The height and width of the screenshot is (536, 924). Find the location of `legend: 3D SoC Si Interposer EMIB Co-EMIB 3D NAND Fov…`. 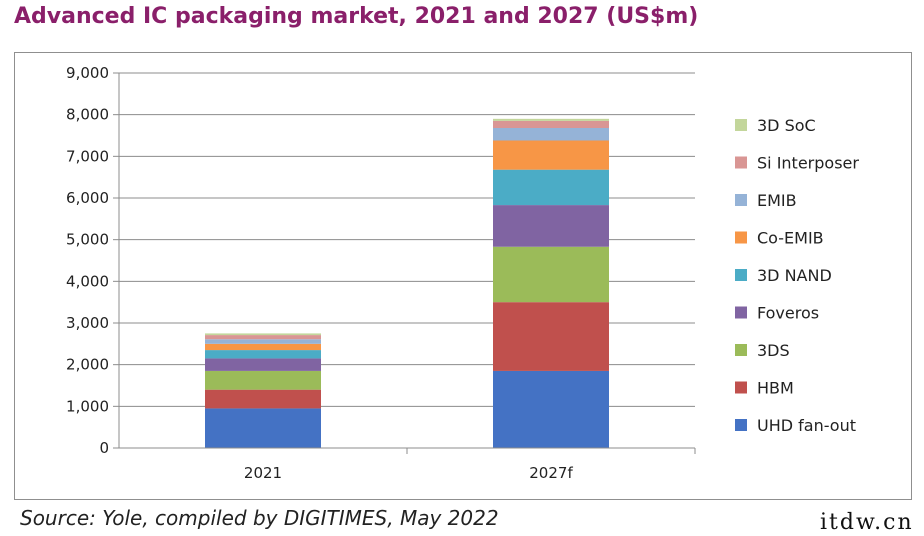

legend: 3D SoC Si Interposer EMIB Co-EMIB 3D NAND Fov… is located at coordinates (797, 275).